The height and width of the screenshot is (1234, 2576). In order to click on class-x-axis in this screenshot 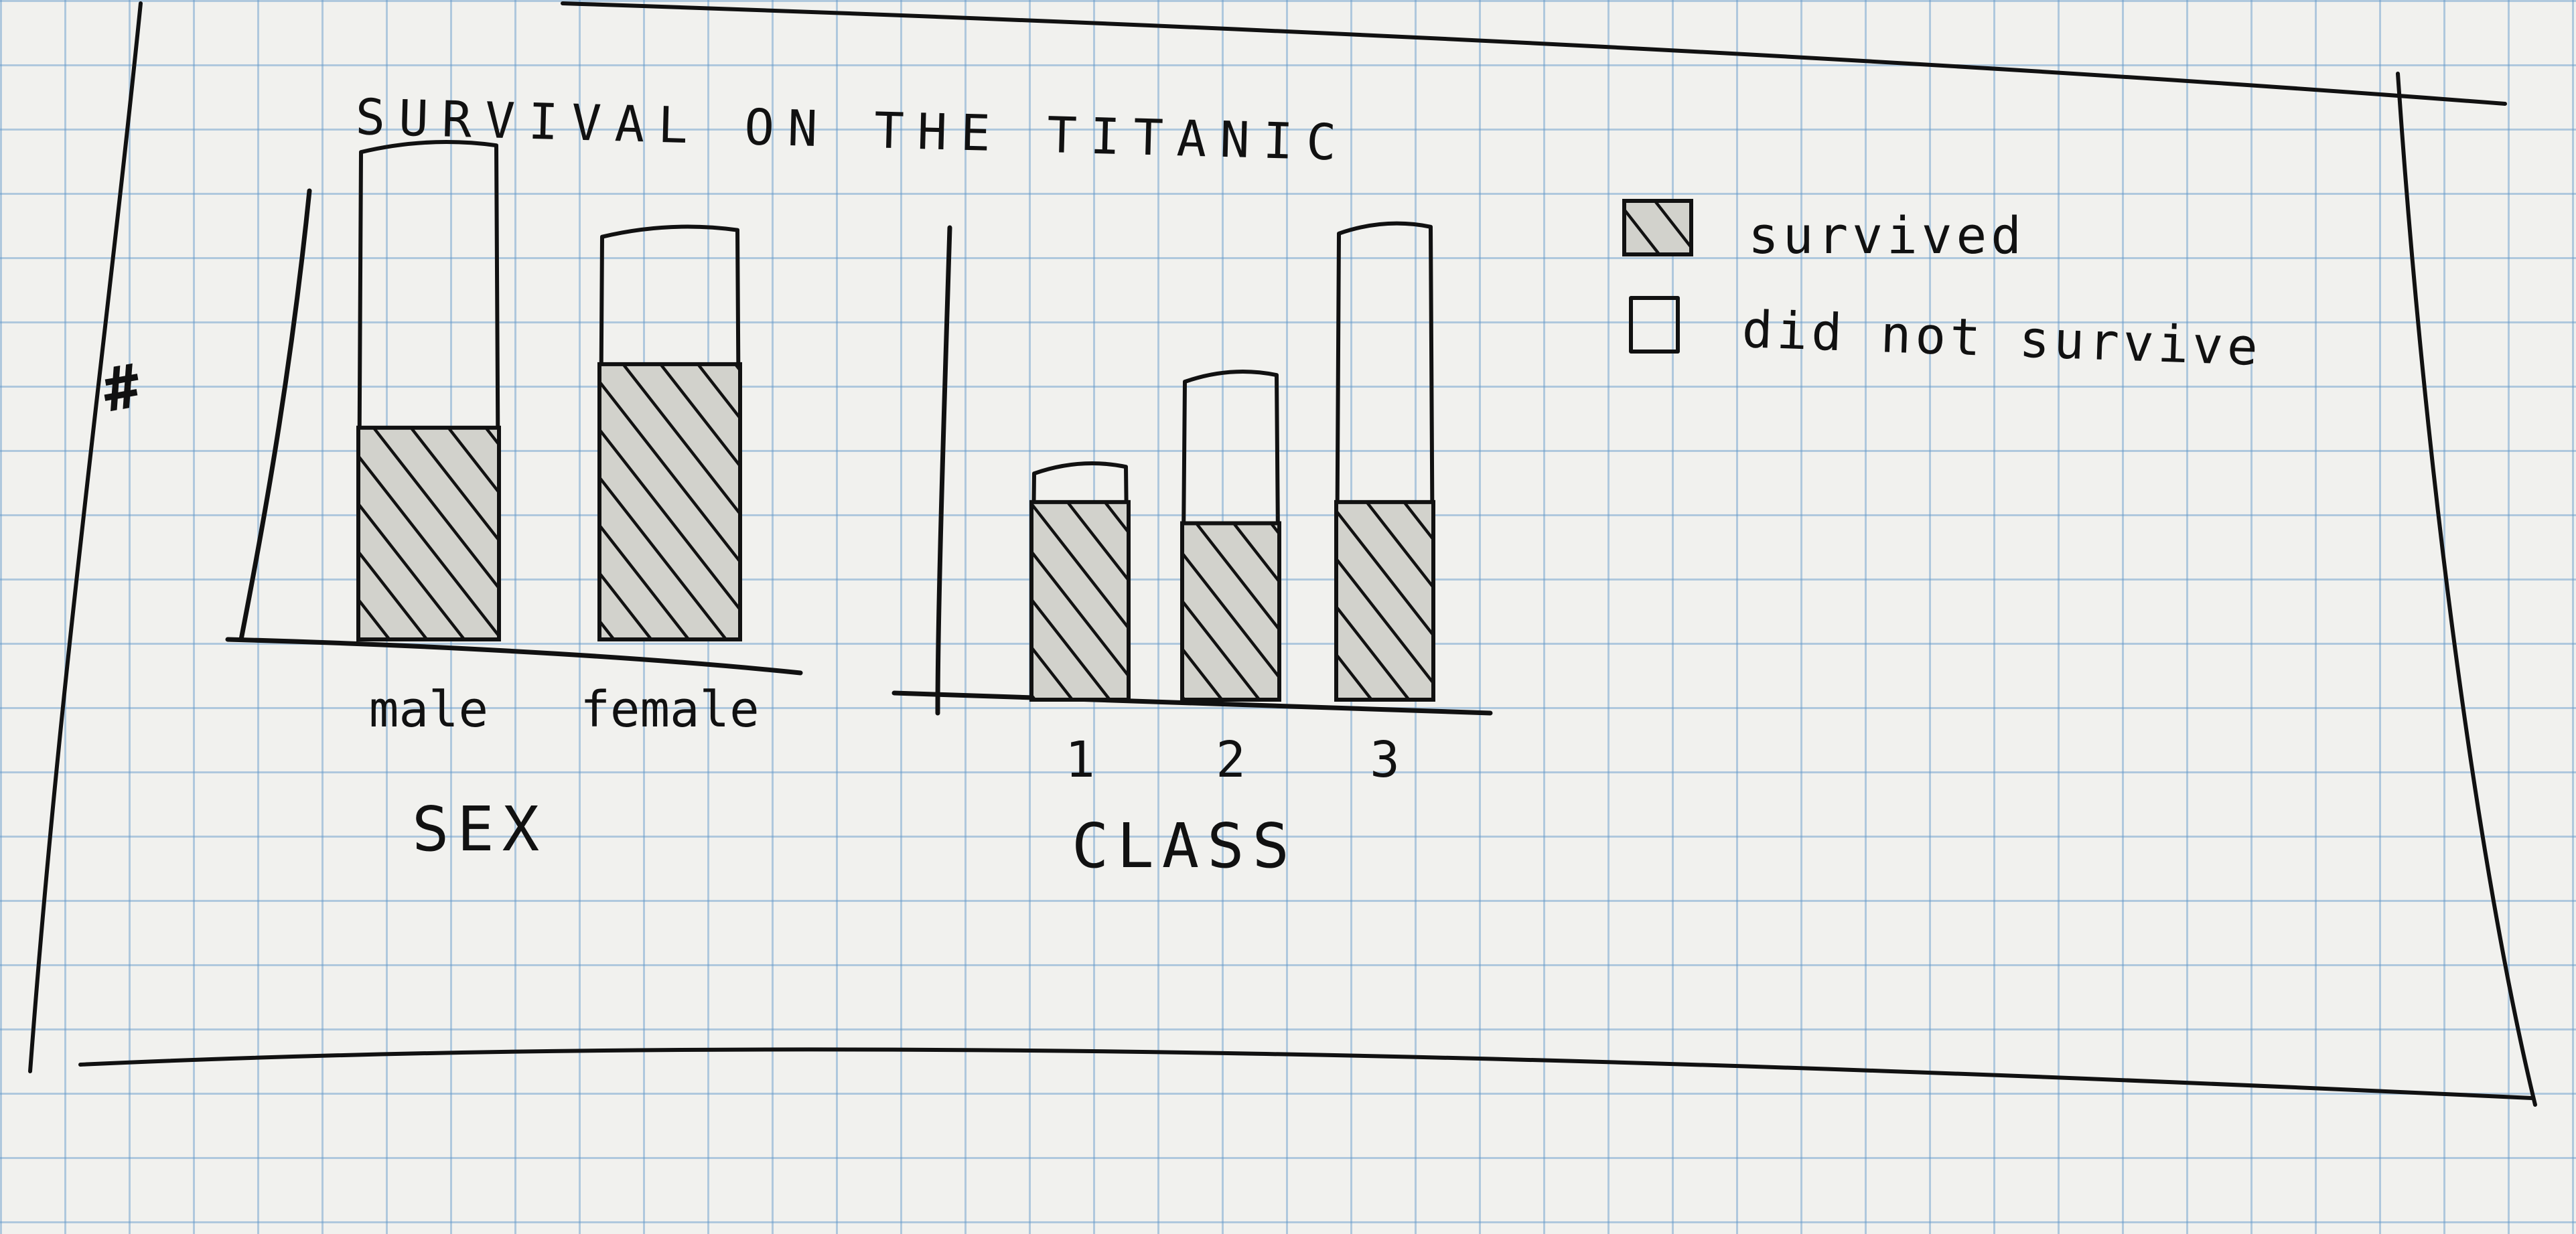, I will do `click(1192, 703)`.